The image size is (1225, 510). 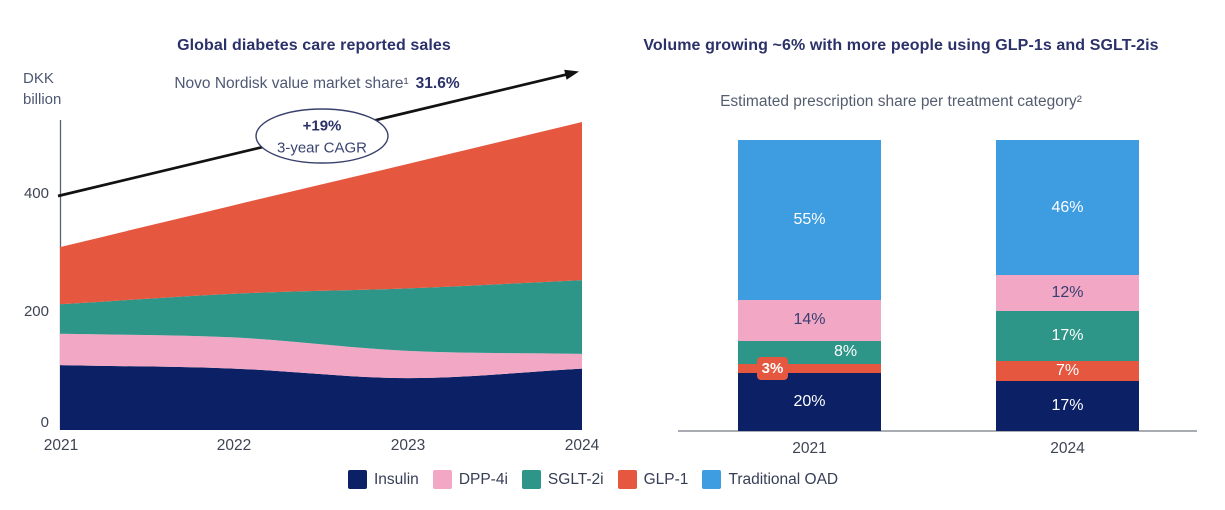 What do you see at coordinates (483, 479) in the screenshot?
I see `legend-item-label: DPP-4i` at bounding box center [483, 479].